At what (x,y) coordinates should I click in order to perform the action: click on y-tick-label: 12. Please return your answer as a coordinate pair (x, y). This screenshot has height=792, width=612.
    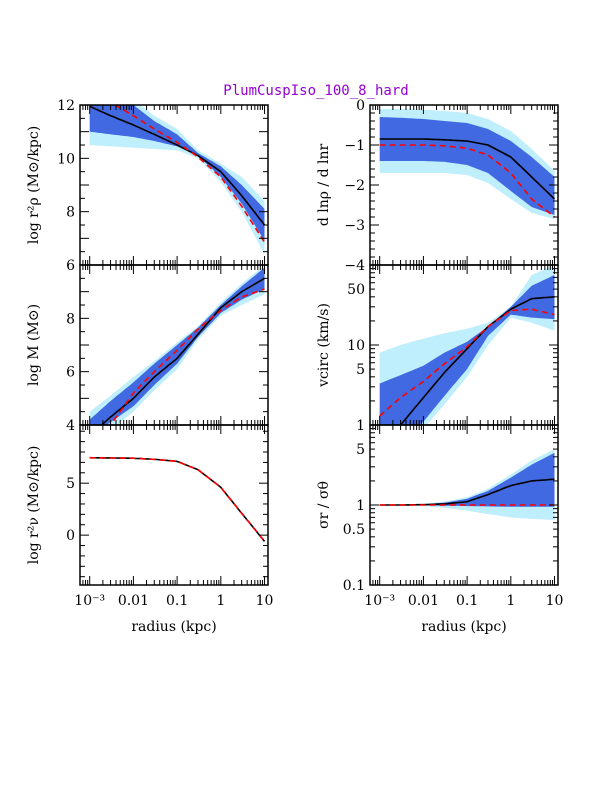
    Looking at the image, I should click on (66, 106).